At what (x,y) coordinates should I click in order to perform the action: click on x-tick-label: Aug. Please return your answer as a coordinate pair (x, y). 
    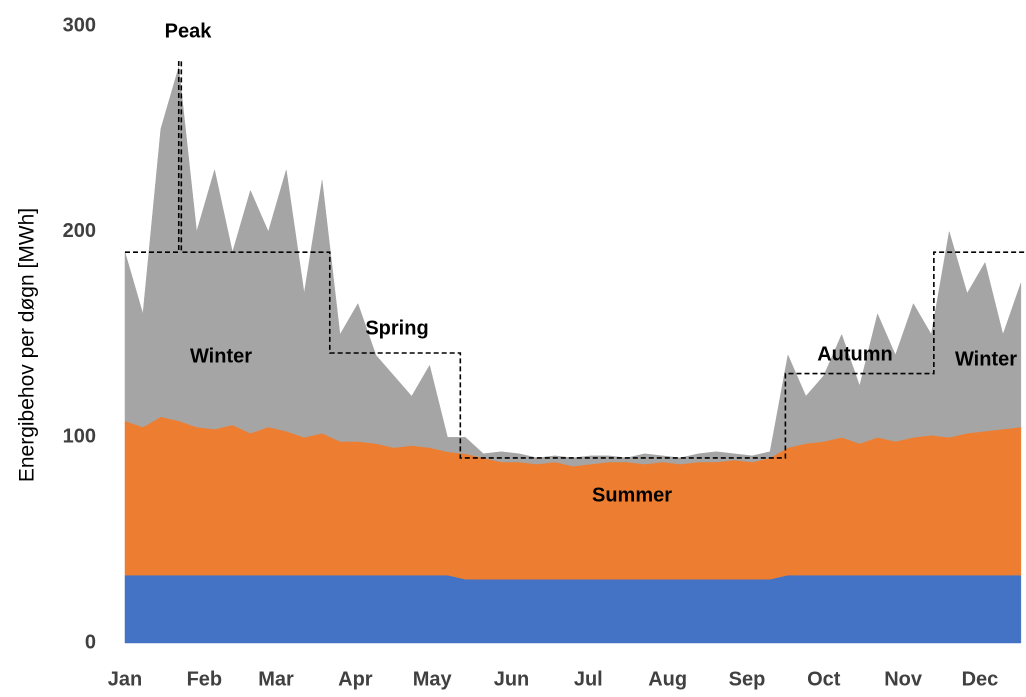
    Looking at the image, I should click on (667, 679).